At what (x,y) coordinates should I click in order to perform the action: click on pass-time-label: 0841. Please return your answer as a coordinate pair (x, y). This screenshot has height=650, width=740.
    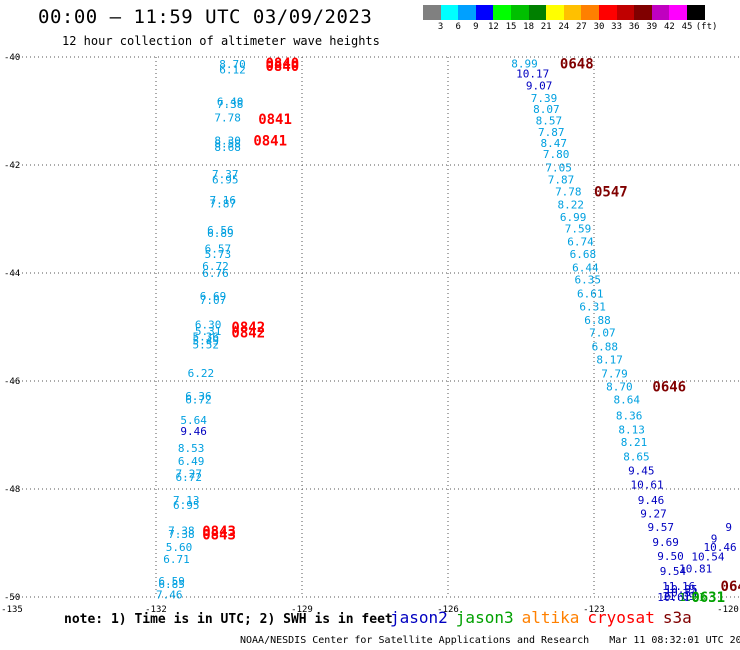
    Looking at the image, I should click on (275, 120).